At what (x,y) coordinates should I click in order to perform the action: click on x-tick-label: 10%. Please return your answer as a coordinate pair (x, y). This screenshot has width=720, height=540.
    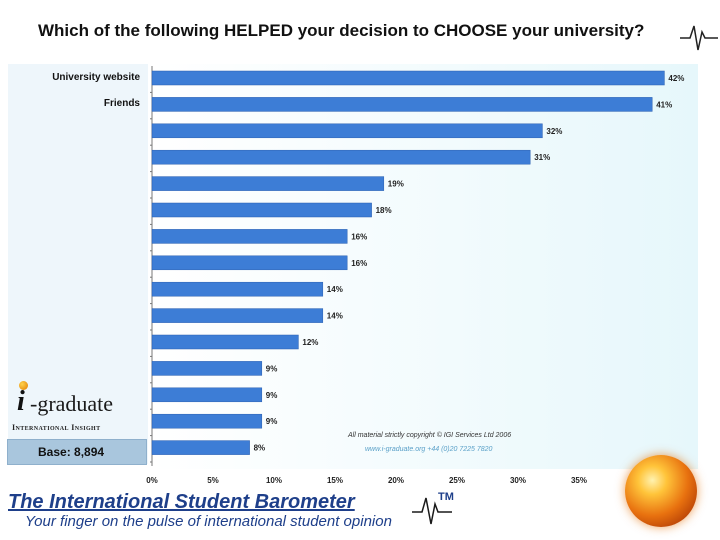
    Looking at the image, I should click on (274, 480).